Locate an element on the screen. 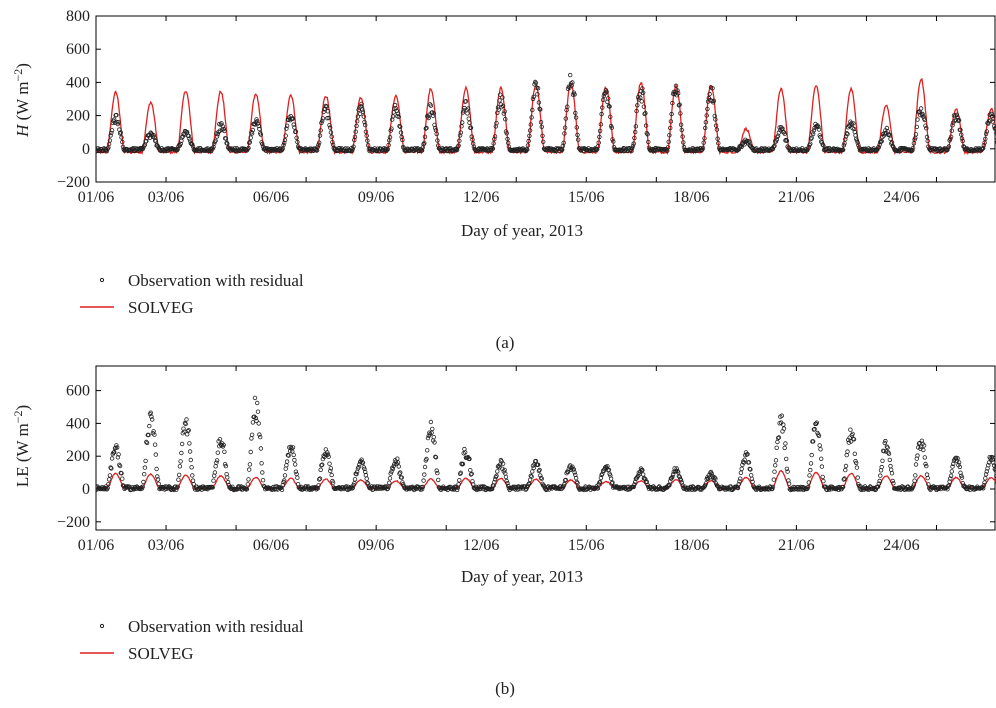 Image resolution: width=996 pixels, height=708 pixels. x-tick-label-a: 12/06 is located at coordinates (481, 197).